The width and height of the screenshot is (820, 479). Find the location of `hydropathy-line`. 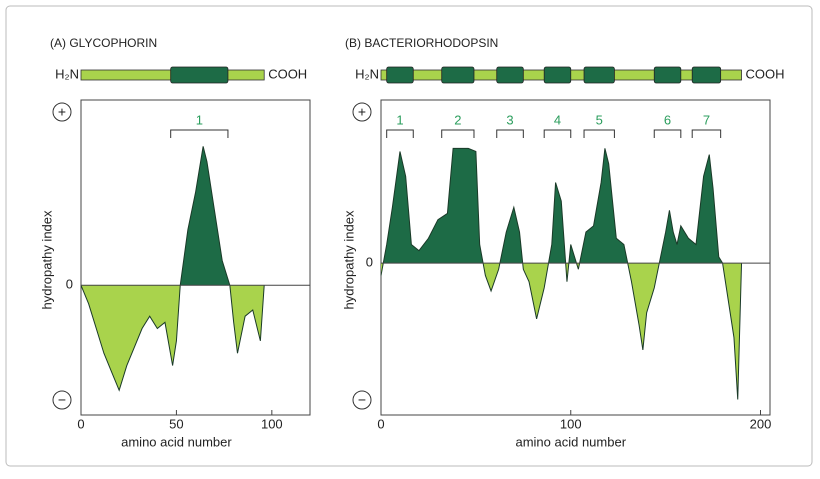

hydropathy-line is located at coordinates (172, 269).